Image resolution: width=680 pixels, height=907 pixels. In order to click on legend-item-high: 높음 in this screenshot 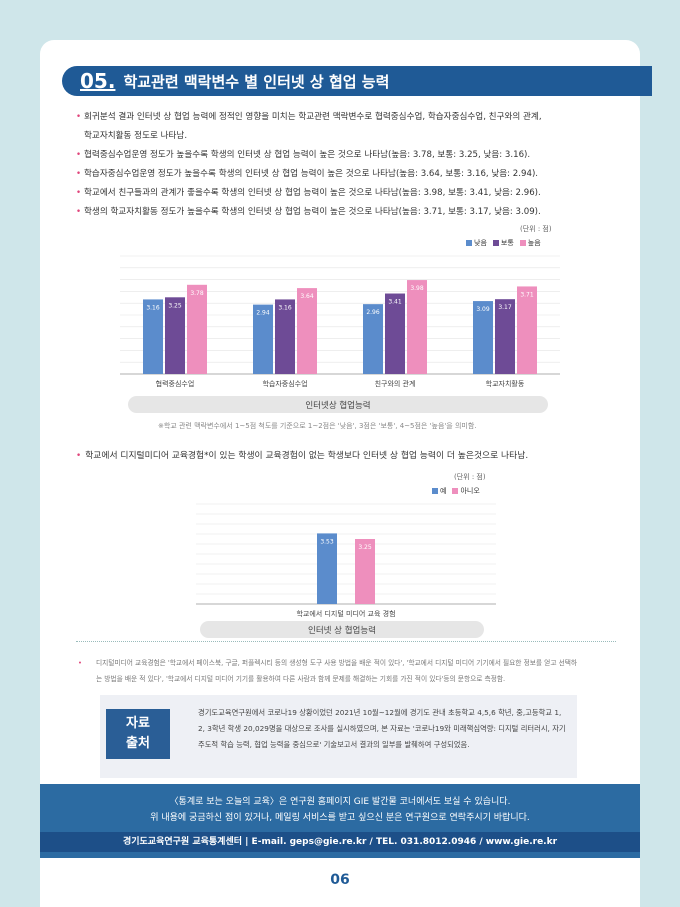, I will do `click(530, 243)`.